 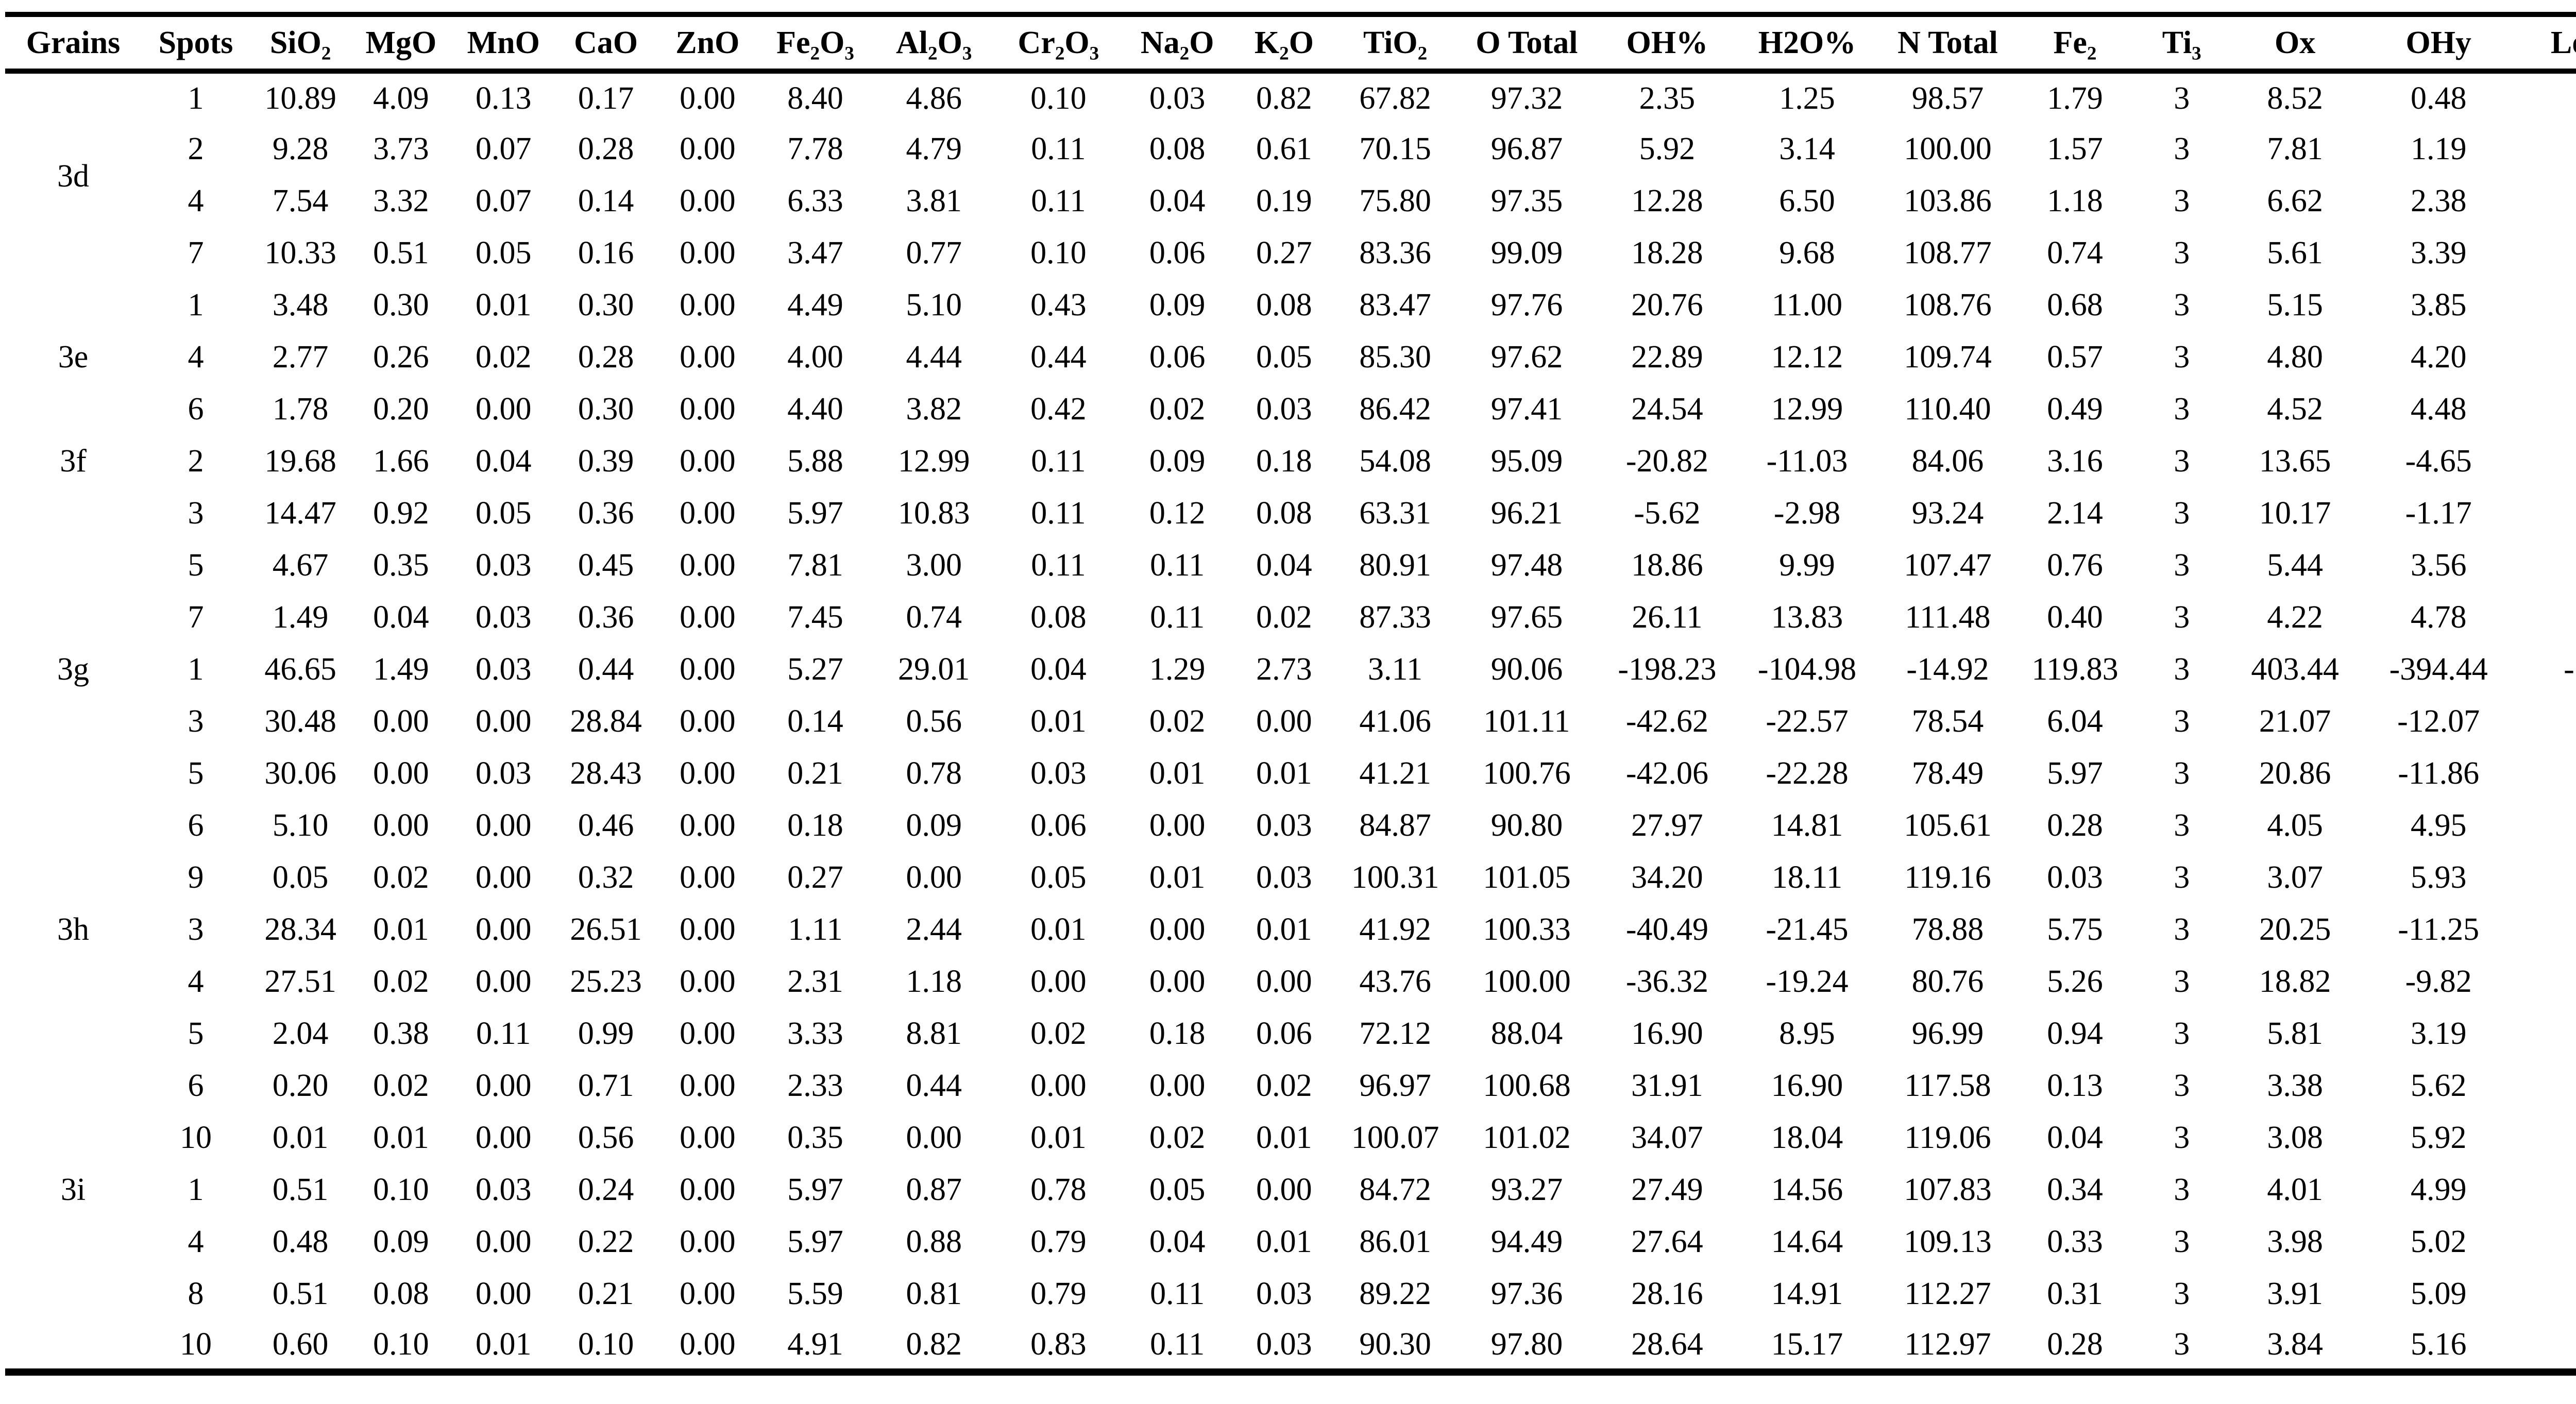 What do you see at coordinates (1177, 1033) in the screenshot?
I see `value-cell-na2o: 0.18` at bounding box center [1177, 1033].